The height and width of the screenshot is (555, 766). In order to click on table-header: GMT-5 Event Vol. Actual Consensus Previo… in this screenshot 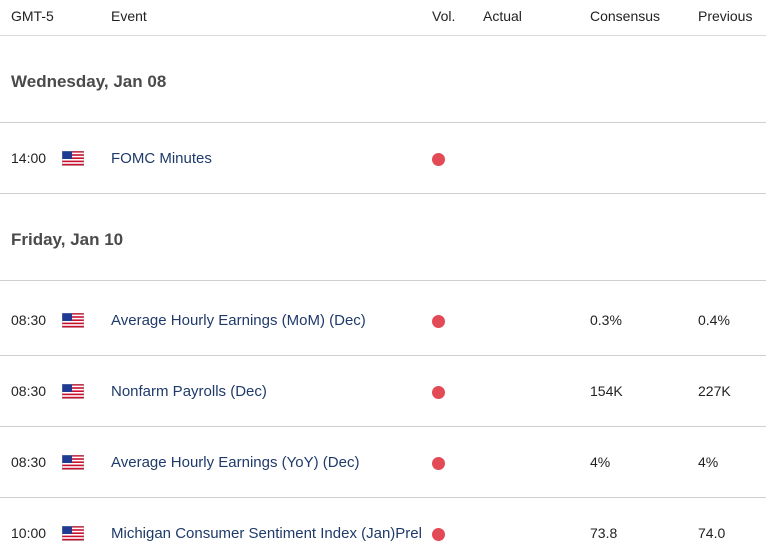, I will do `click(383, 18)`.